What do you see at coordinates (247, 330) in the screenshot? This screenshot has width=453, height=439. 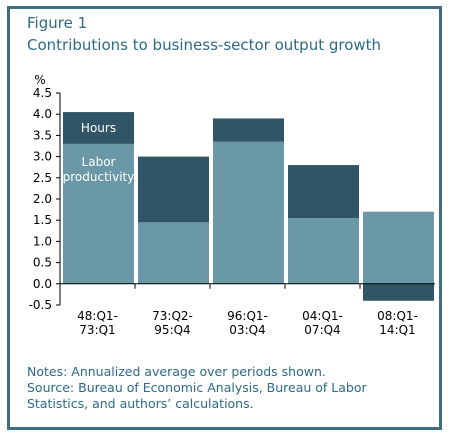 I see `x-tick-label: 03:Q4` at bounding box center [247, 330].